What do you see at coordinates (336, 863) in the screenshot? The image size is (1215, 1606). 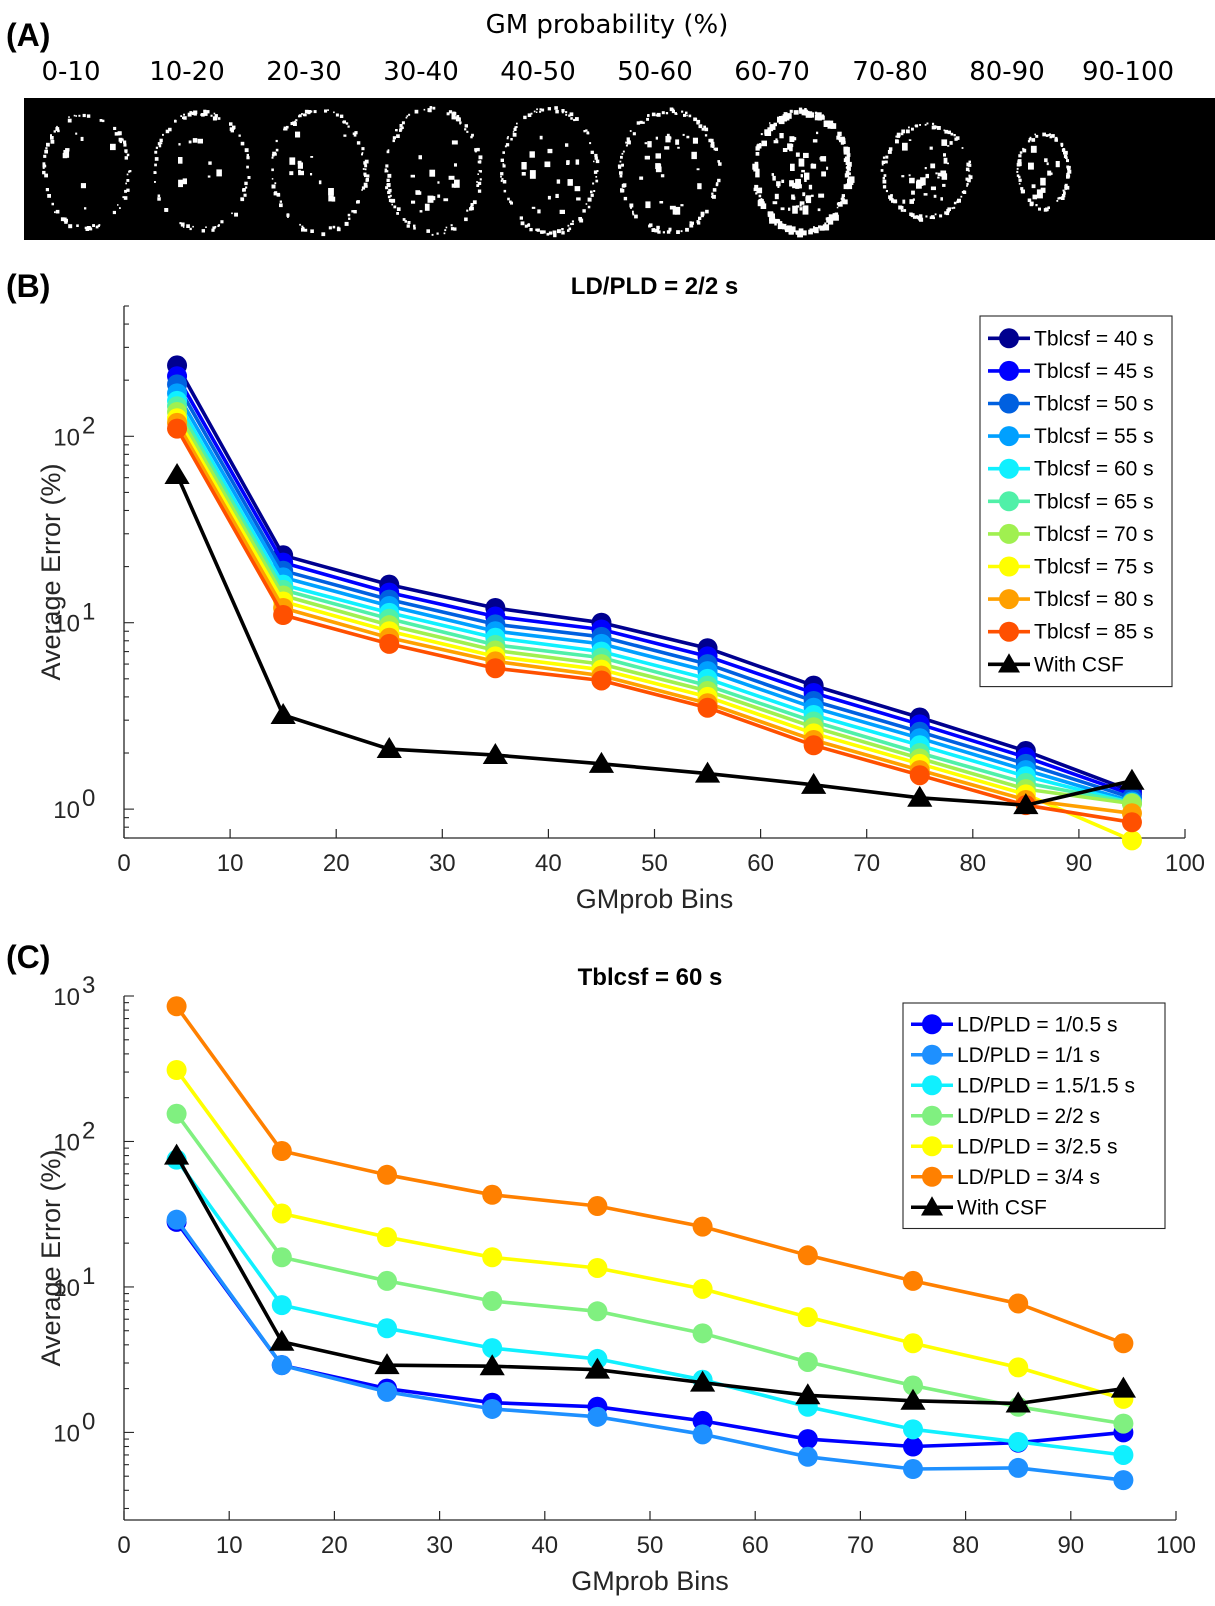 I see `x-tick-label: 20` at bounding box center [336, 863].